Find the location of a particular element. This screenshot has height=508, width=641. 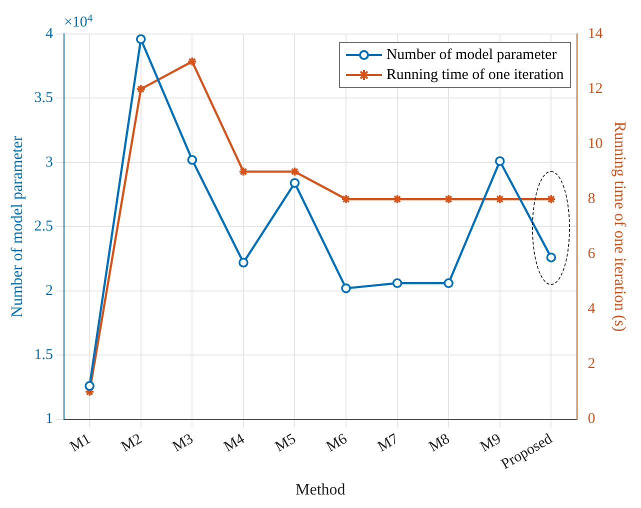

x-tick-label: M5 is located at coordinates (285, 443).